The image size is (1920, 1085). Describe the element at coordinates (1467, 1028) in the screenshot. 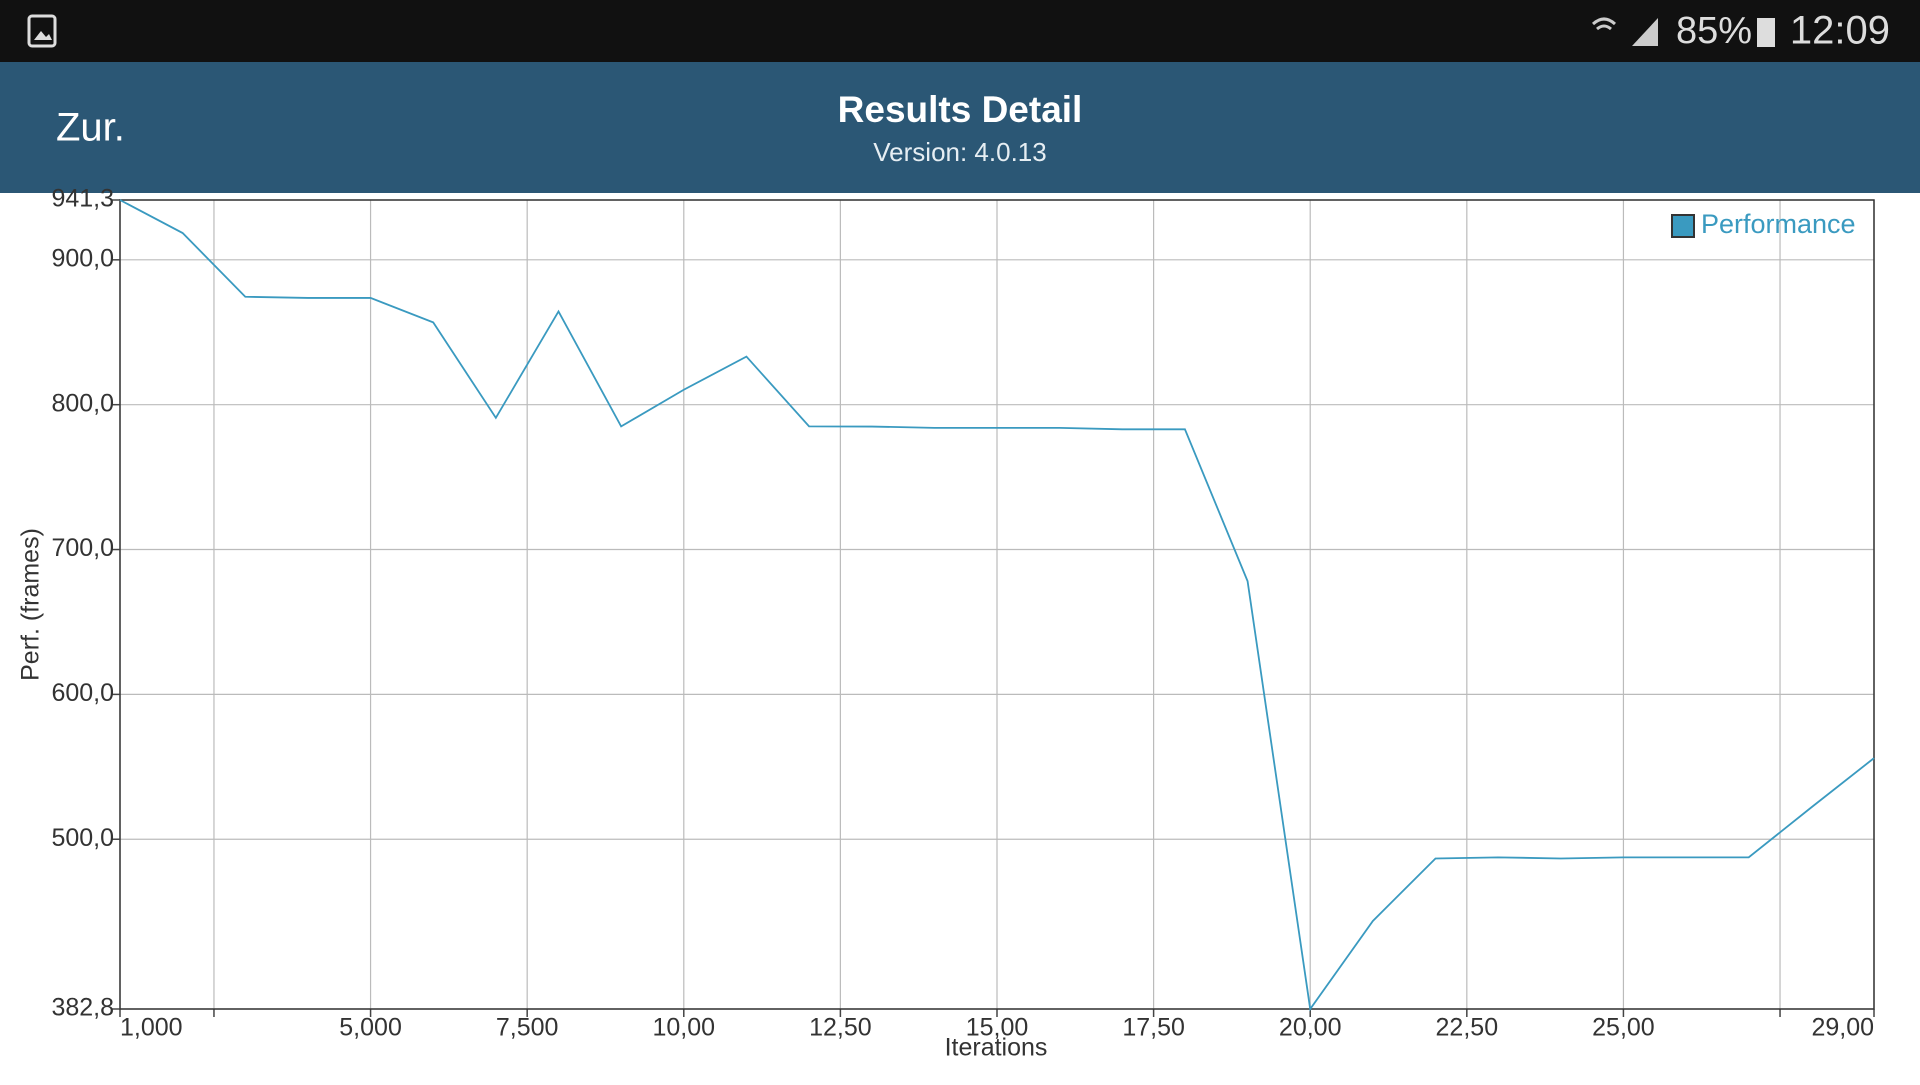

I see `x-tick-label: 22,50` at that location.